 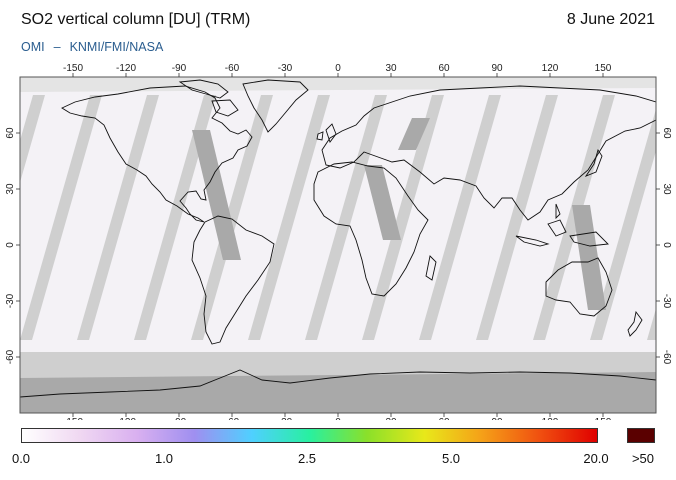 What do you see at coordinates (635, 323) in the screenshot?
I see `new-zealand-coast` at bounding box center [635, 323].